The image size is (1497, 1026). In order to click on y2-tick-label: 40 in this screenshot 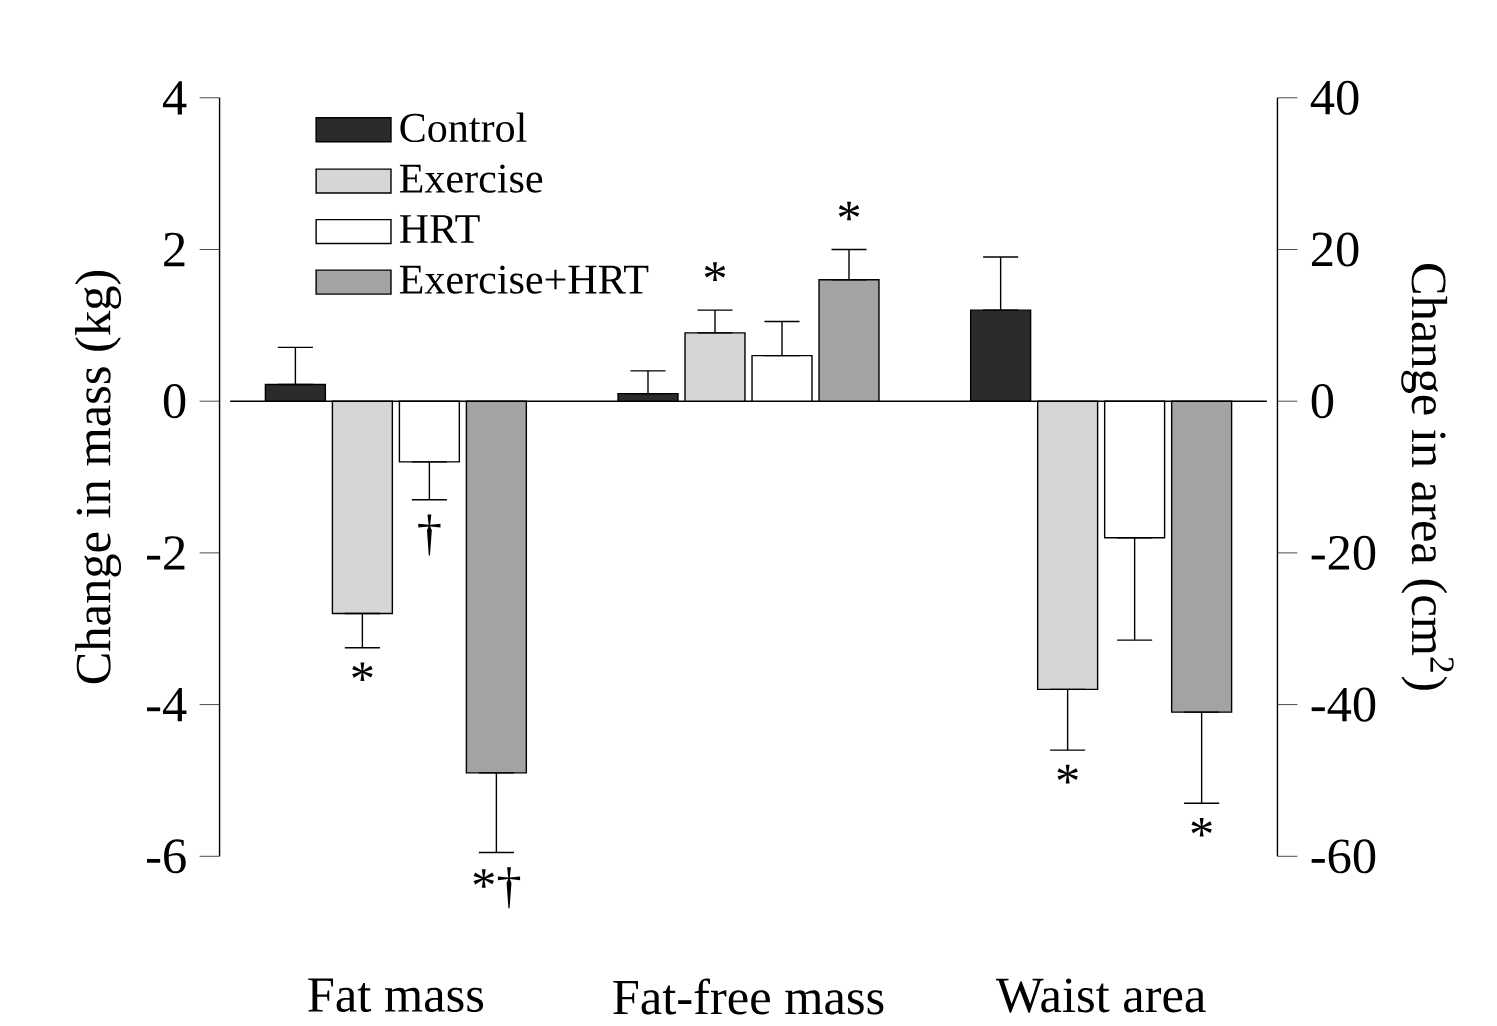, I will do `click(1334, 97)`.